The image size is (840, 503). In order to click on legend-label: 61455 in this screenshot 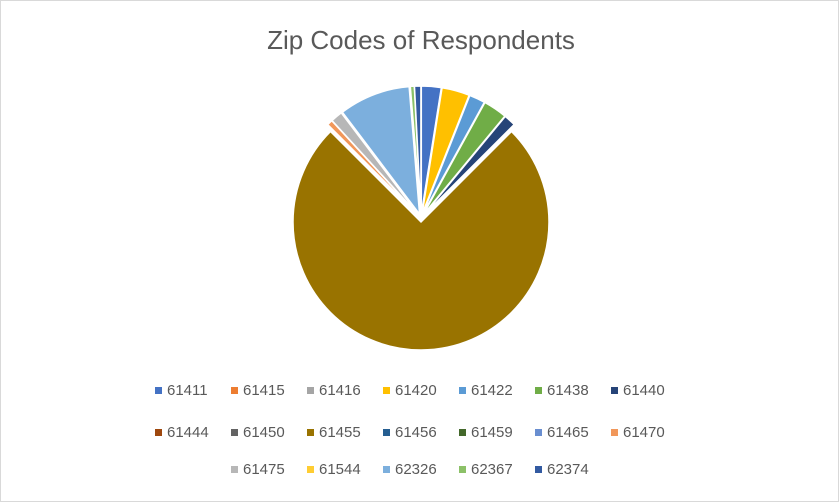, I will do `click(340, 432)`.